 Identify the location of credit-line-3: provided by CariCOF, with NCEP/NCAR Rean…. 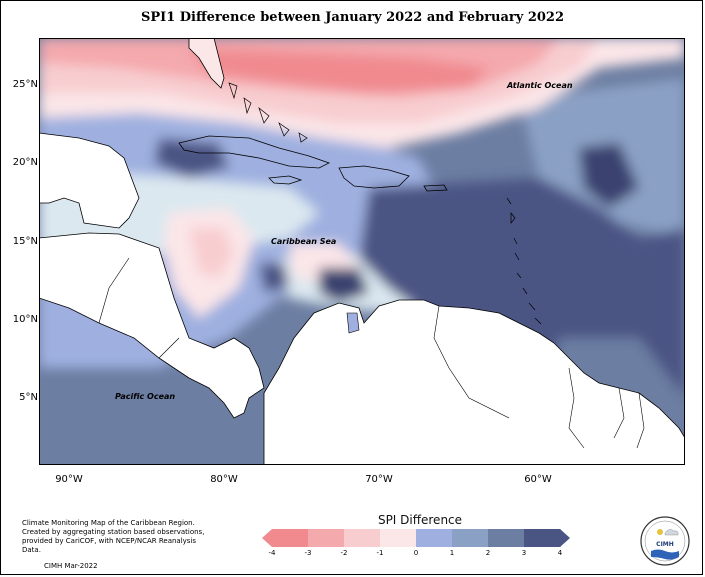
(109, 545).